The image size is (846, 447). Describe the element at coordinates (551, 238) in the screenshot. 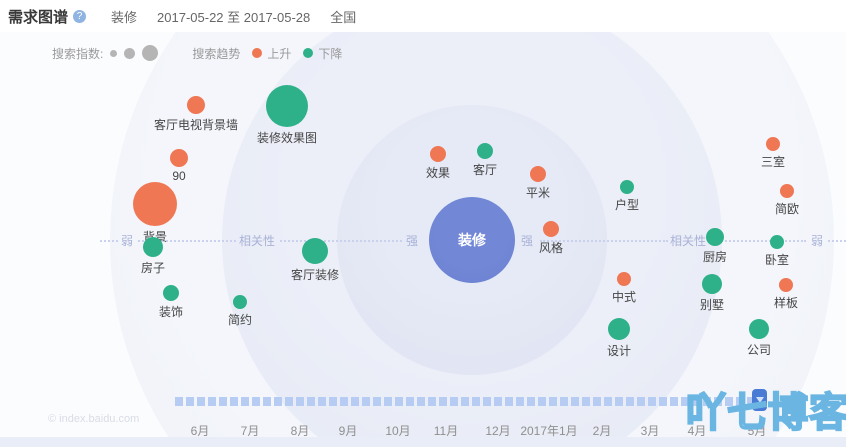

I see `bubble-node: 风格` at that location.